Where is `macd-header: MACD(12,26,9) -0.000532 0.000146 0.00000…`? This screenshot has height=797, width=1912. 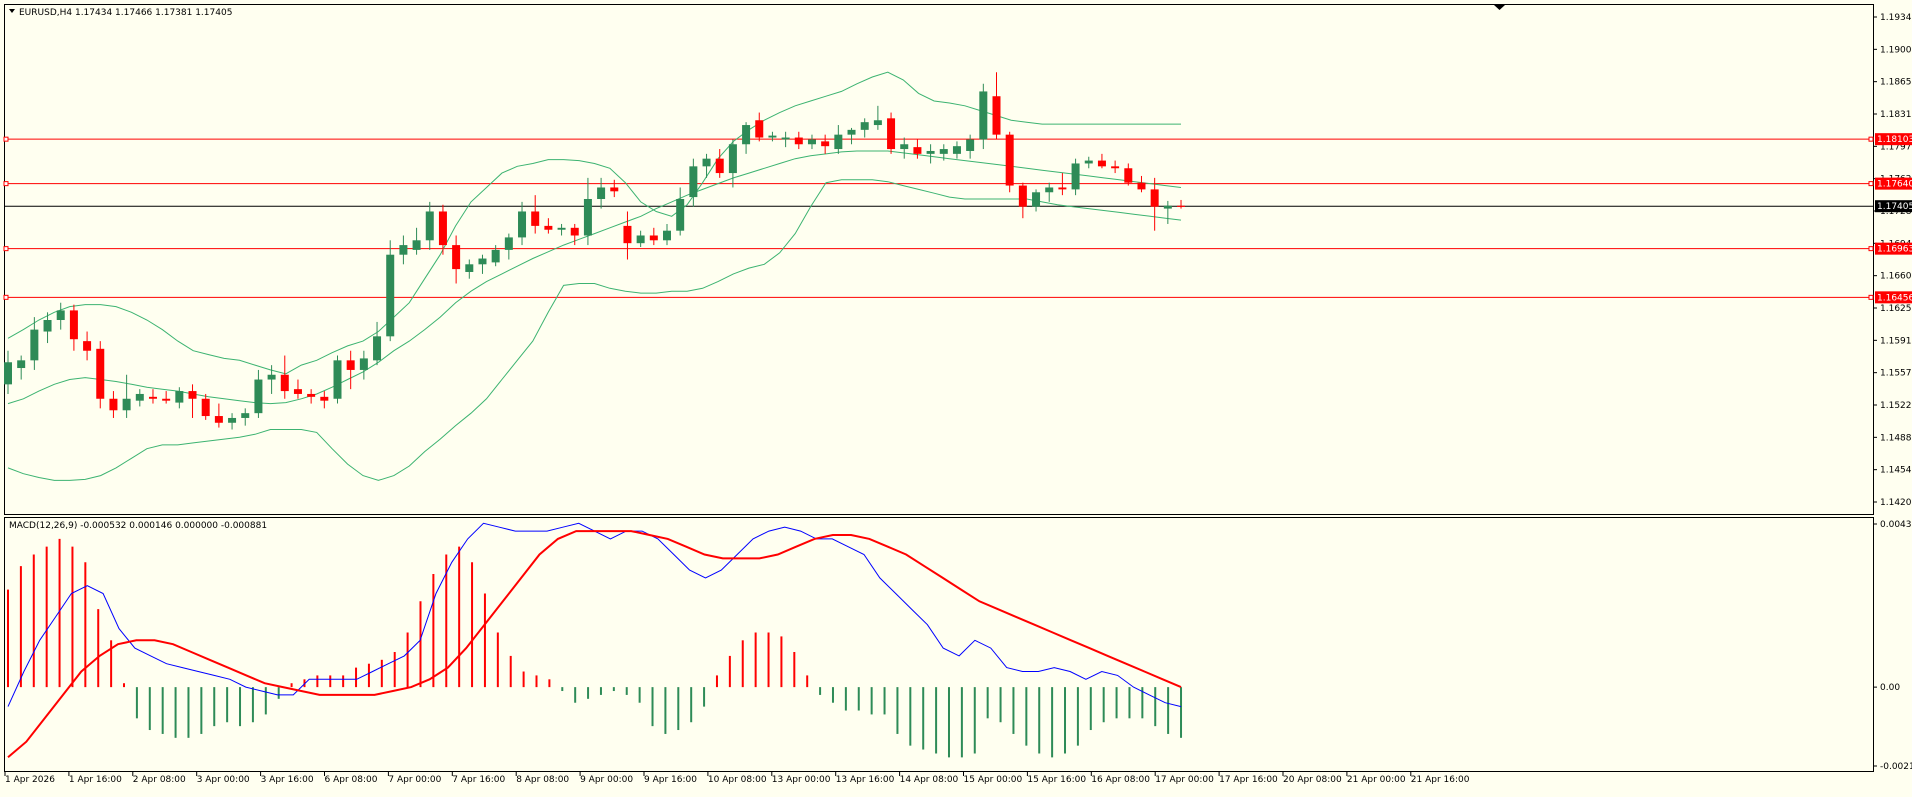 macd-header: MACD(12,26,9) -0.000532 0.000146 0.00000… is located at coordinates (138, 526).